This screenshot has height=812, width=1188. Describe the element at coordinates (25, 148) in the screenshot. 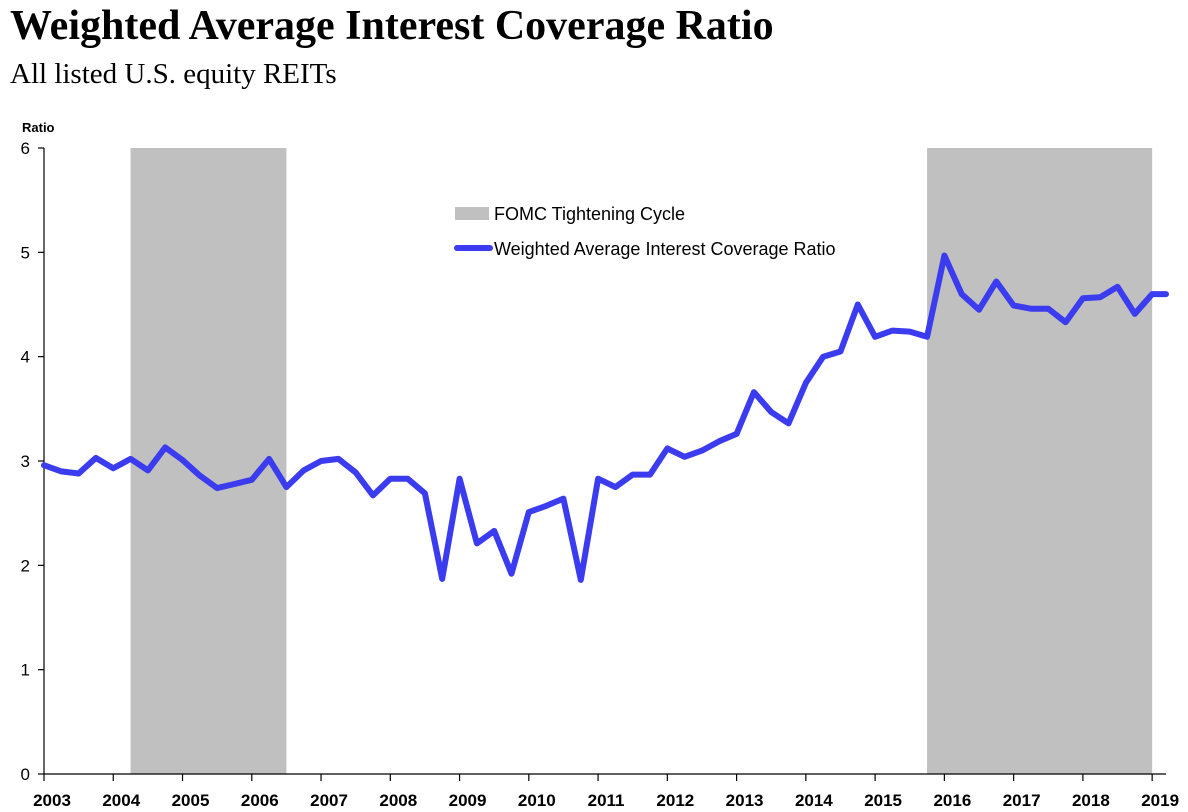

I see `y-tick-label: 6` at that location.